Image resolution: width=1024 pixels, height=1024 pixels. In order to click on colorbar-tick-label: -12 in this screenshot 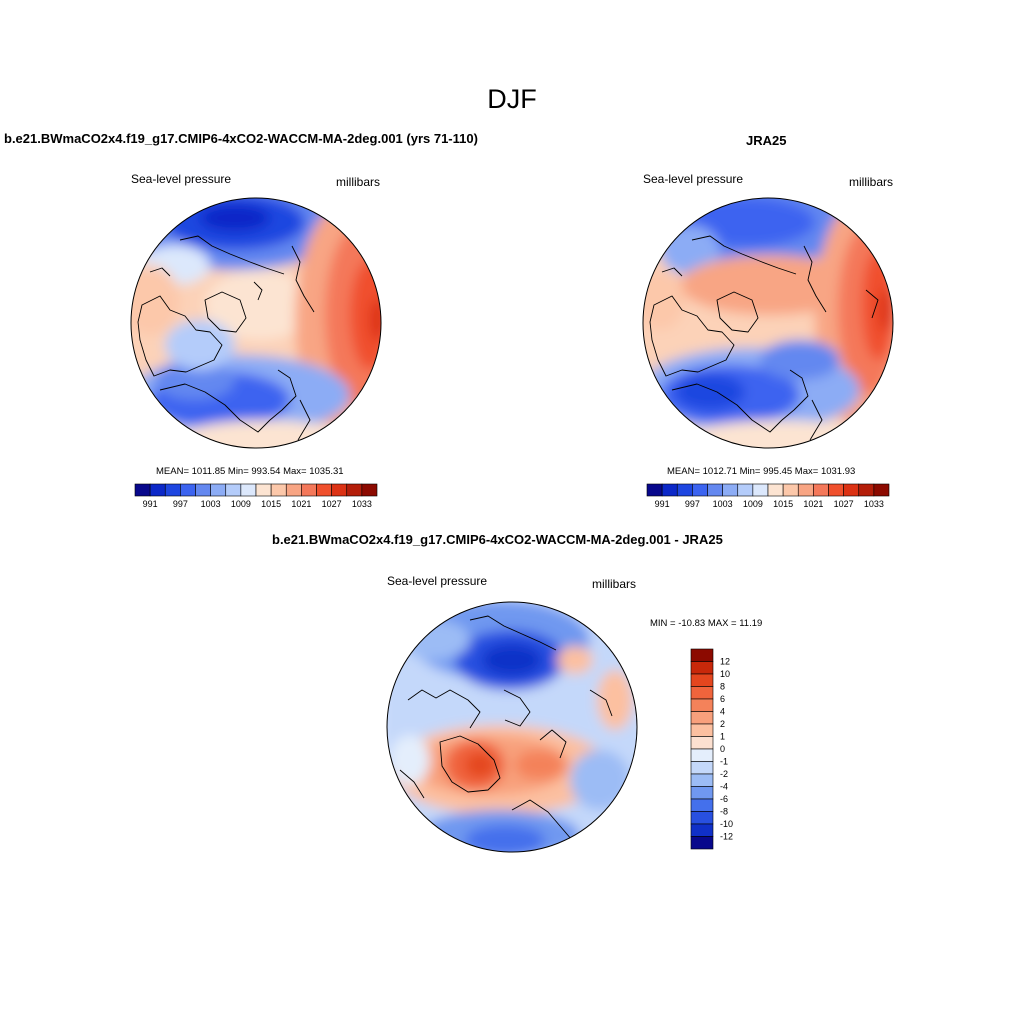, I will do `click(726, 837)`.